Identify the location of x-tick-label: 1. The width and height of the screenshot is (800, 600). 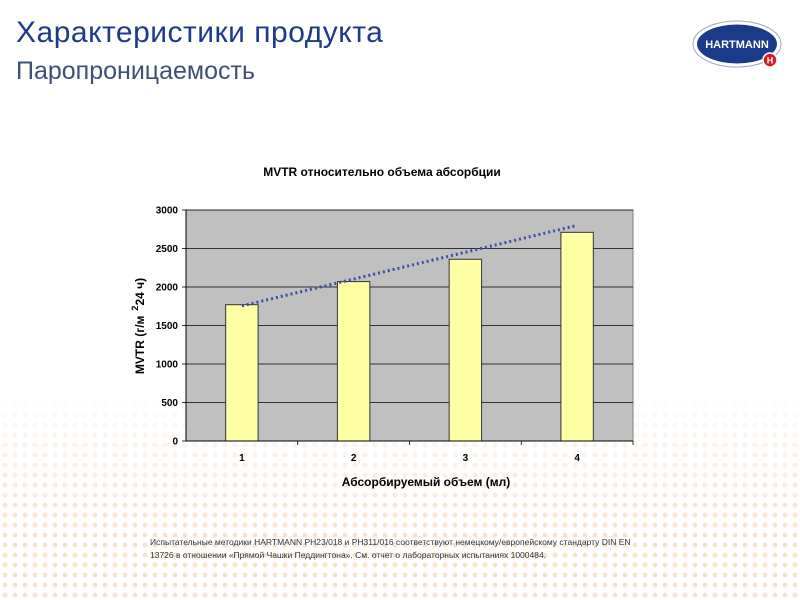
(242, 458).